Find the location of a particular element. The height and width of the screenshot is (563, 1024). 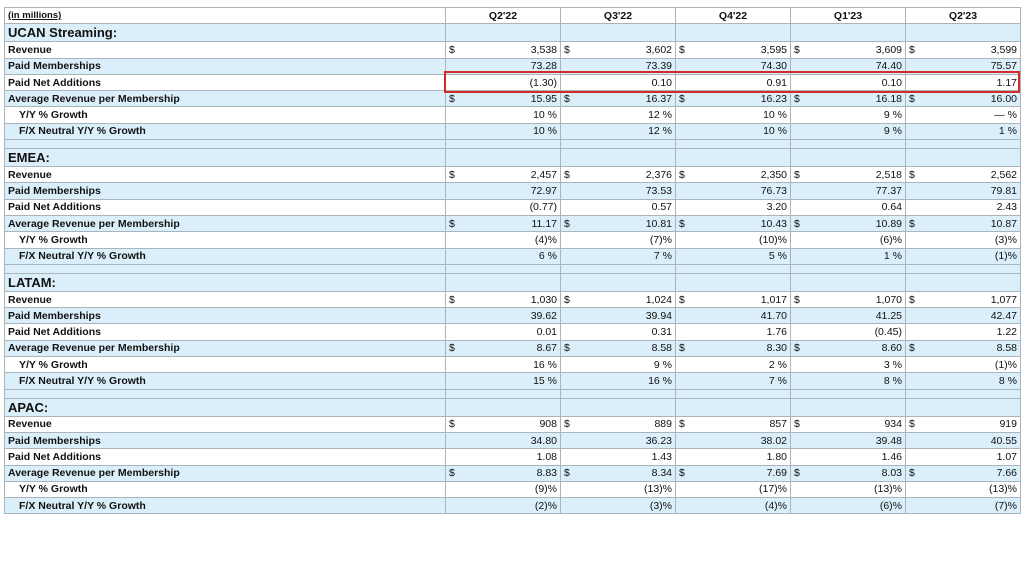

value: 15.95 is located at coordinates (543, 98).